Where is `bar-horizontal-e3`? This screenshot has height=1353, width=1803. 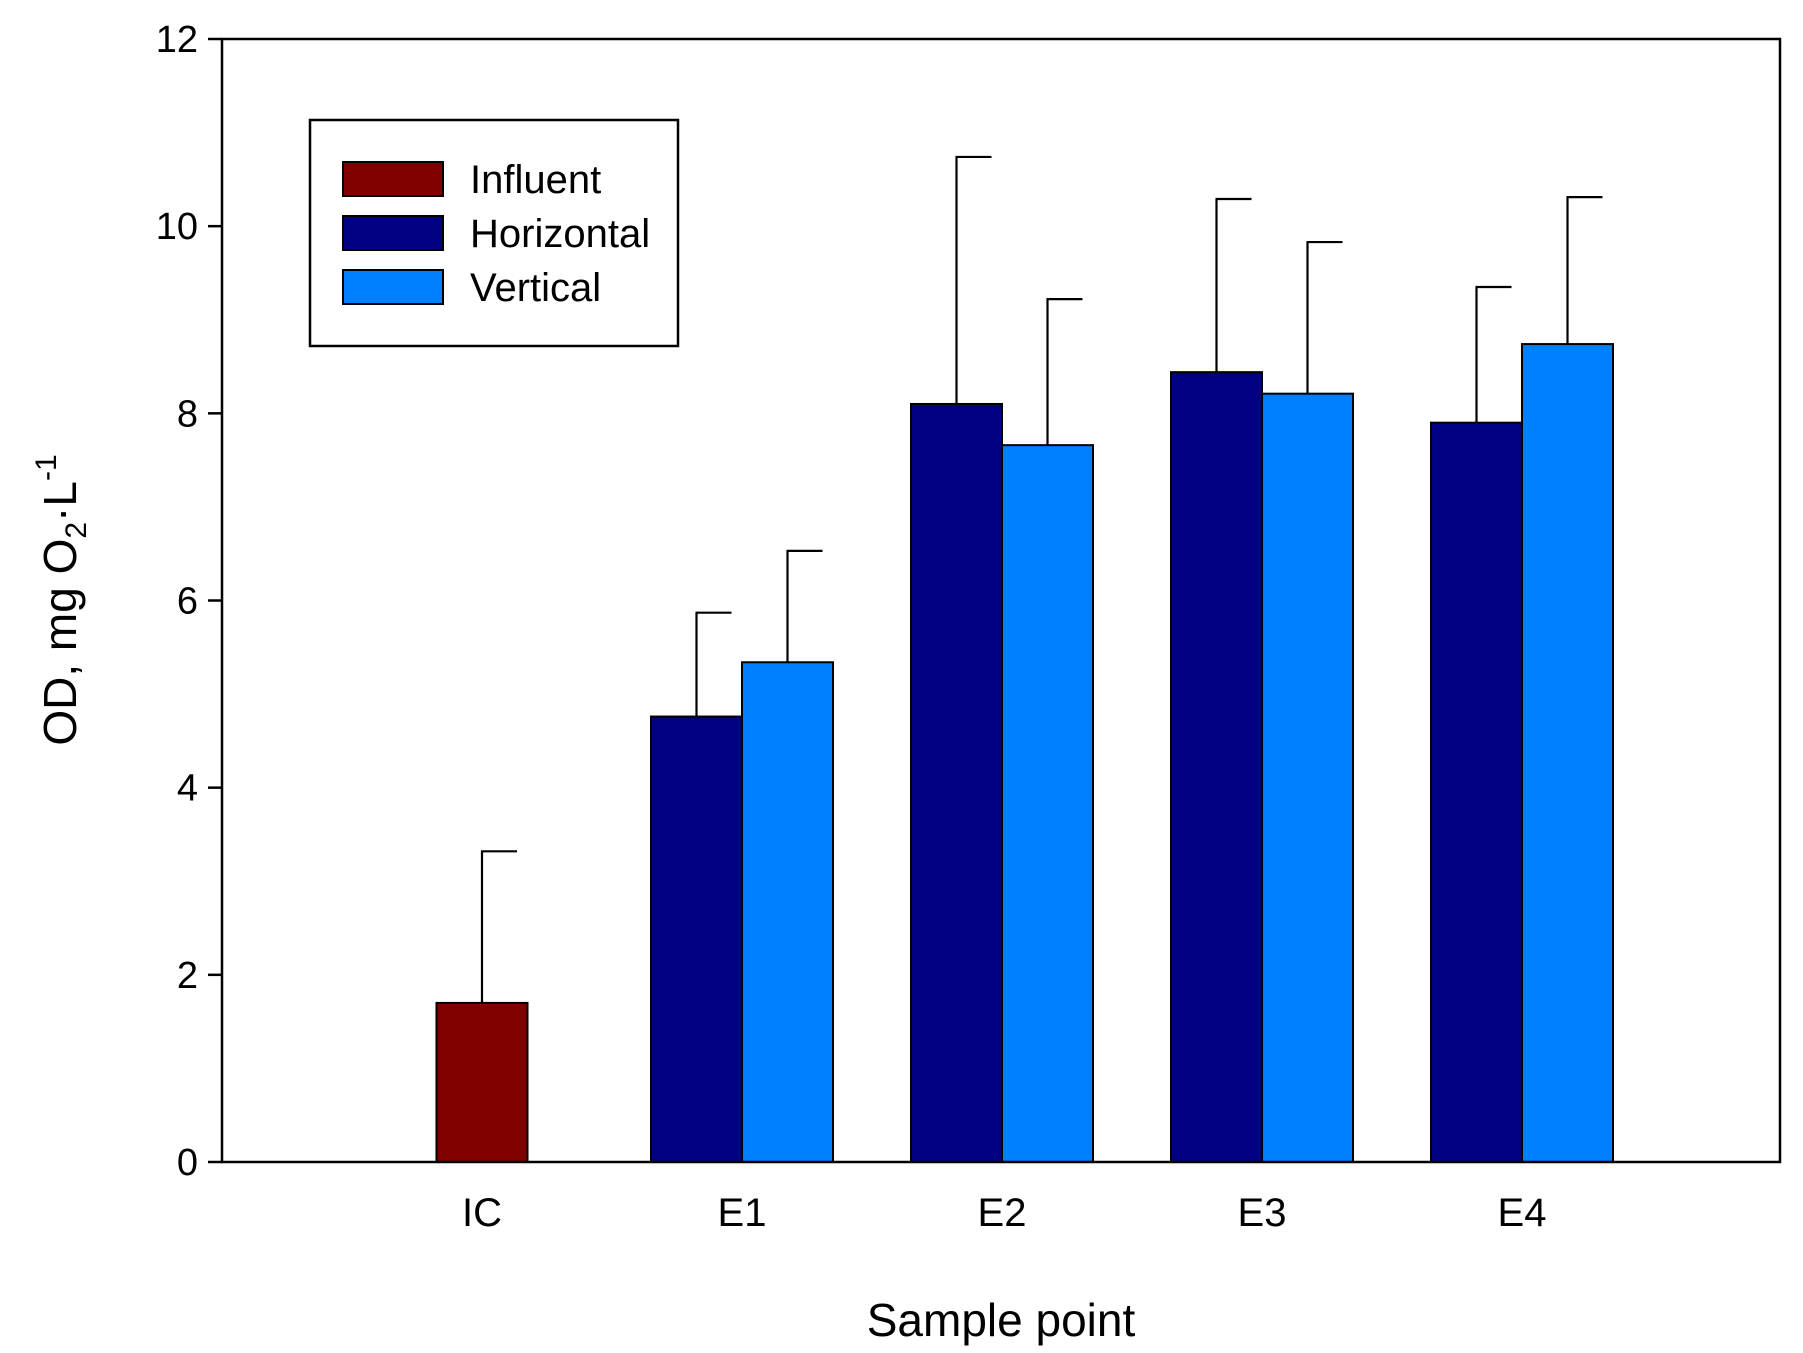
bar-horizontal-e3 is located at coordinates (1216, 767).